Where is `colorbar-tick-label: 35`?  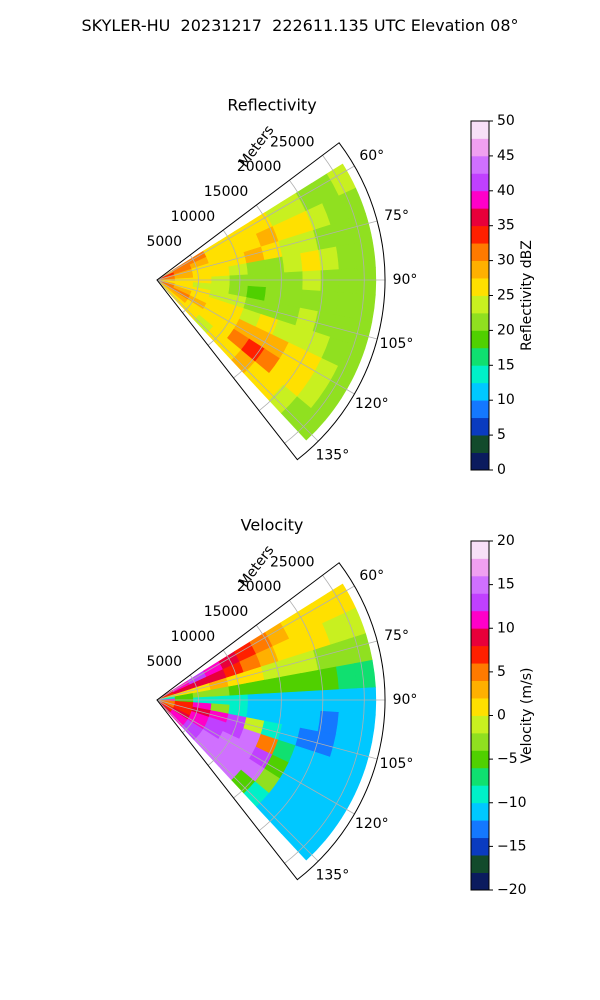 colorbar-tick-label: 35 is located at coordinates (506, 226).